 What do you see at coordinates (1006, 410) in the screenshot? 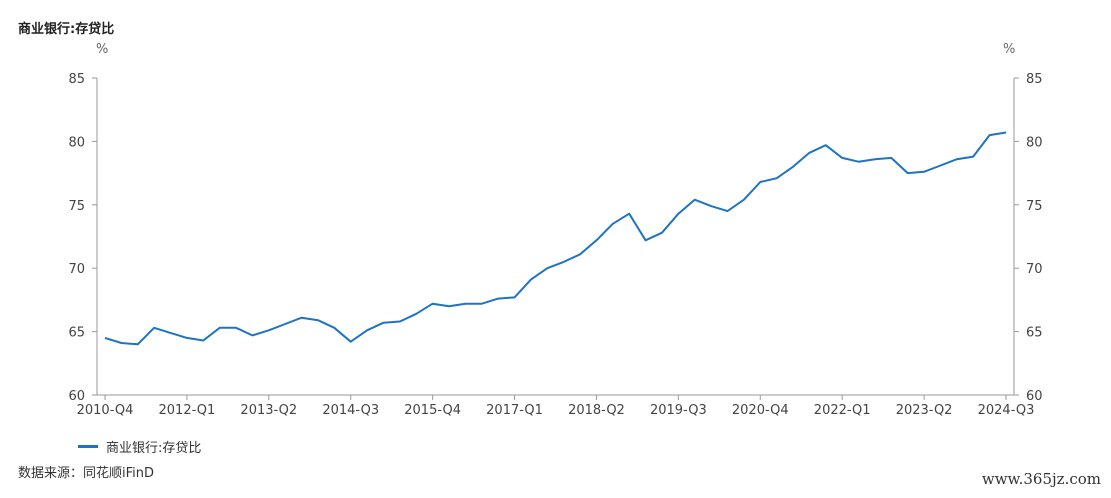
I see `x-tick-label: 2024-Q3` at bounding box center [1006, 410].